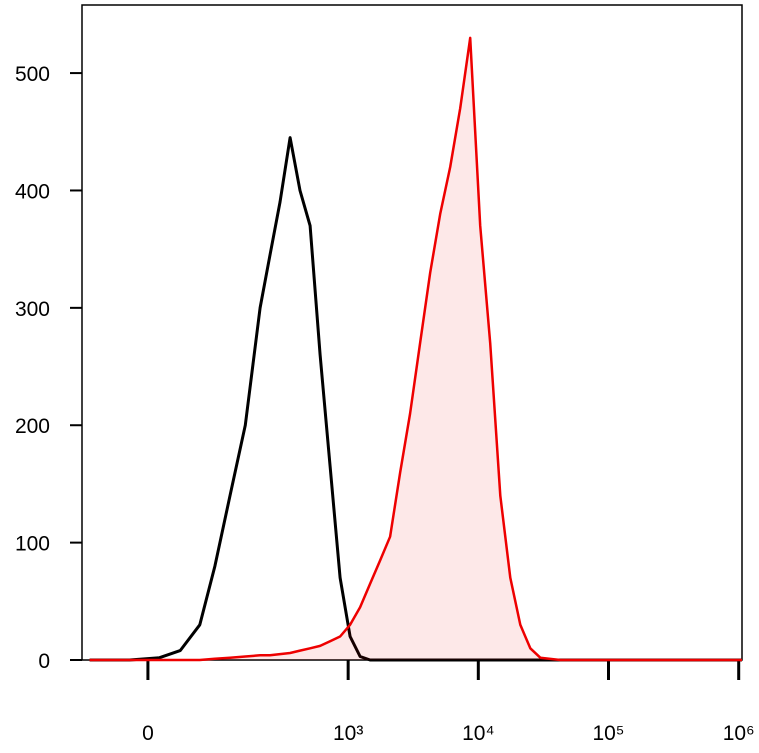 The width and height of the screenshot is (759, 753). I want to click on x-tick-label: 10⁴, so click(478, 733).